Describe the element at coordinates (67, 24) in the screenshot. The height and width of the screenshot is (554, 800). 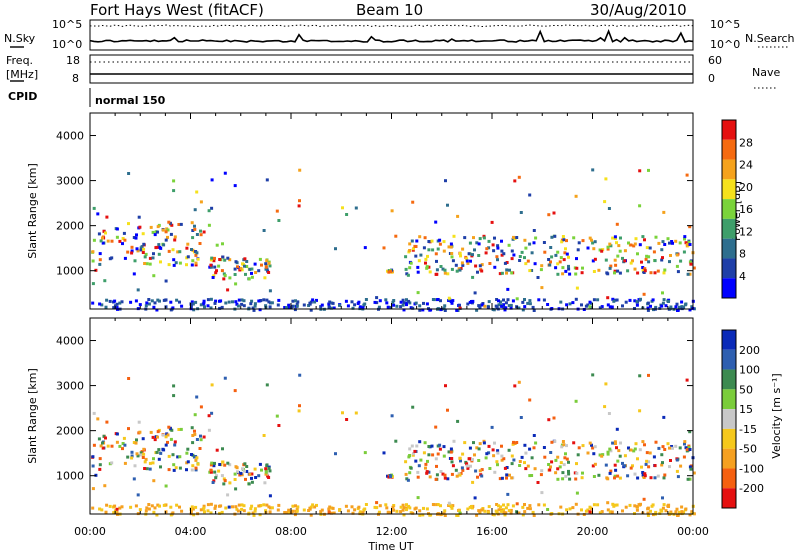
I see `nsky-top: 10^5` at that location.